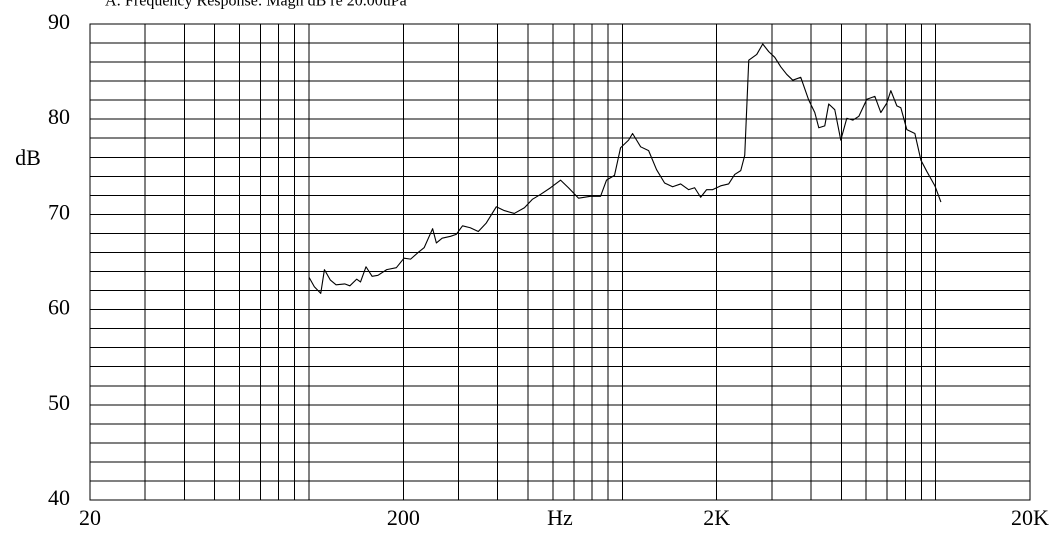  I want to click on x-axis-label: Hz, so click(560, 517).